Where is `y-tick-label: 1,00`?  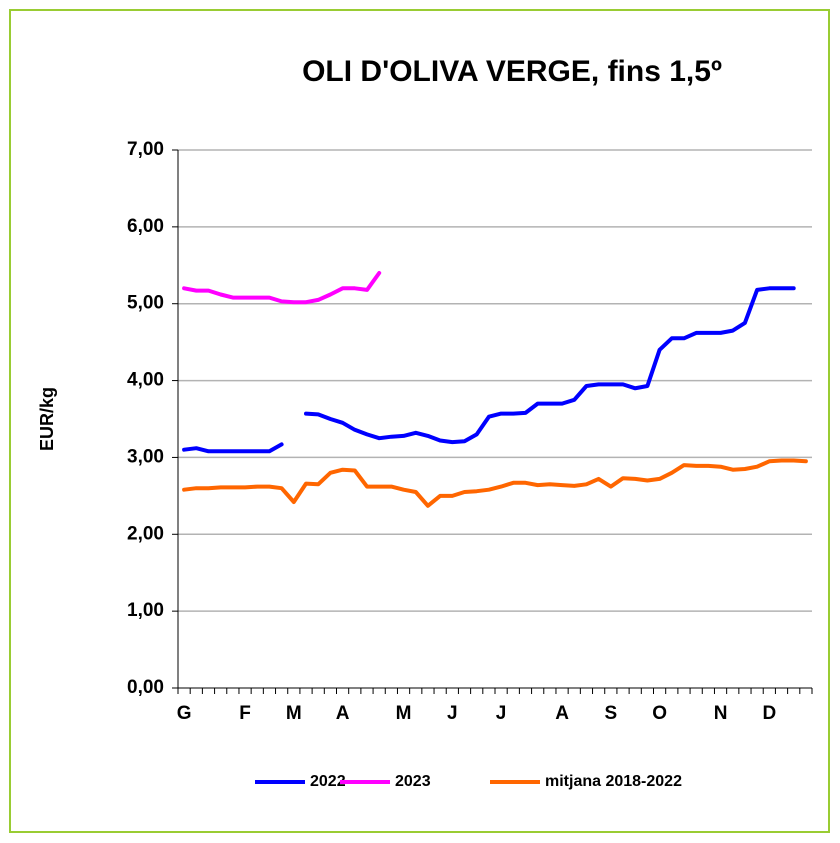
y-tick-label: 1,00 is located at coordinates (145, 610).